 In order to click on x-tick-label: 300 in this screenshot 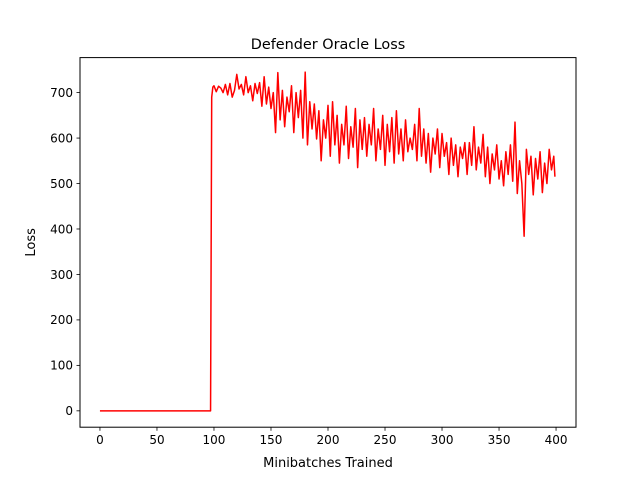, I will do `click(442, 440)`.